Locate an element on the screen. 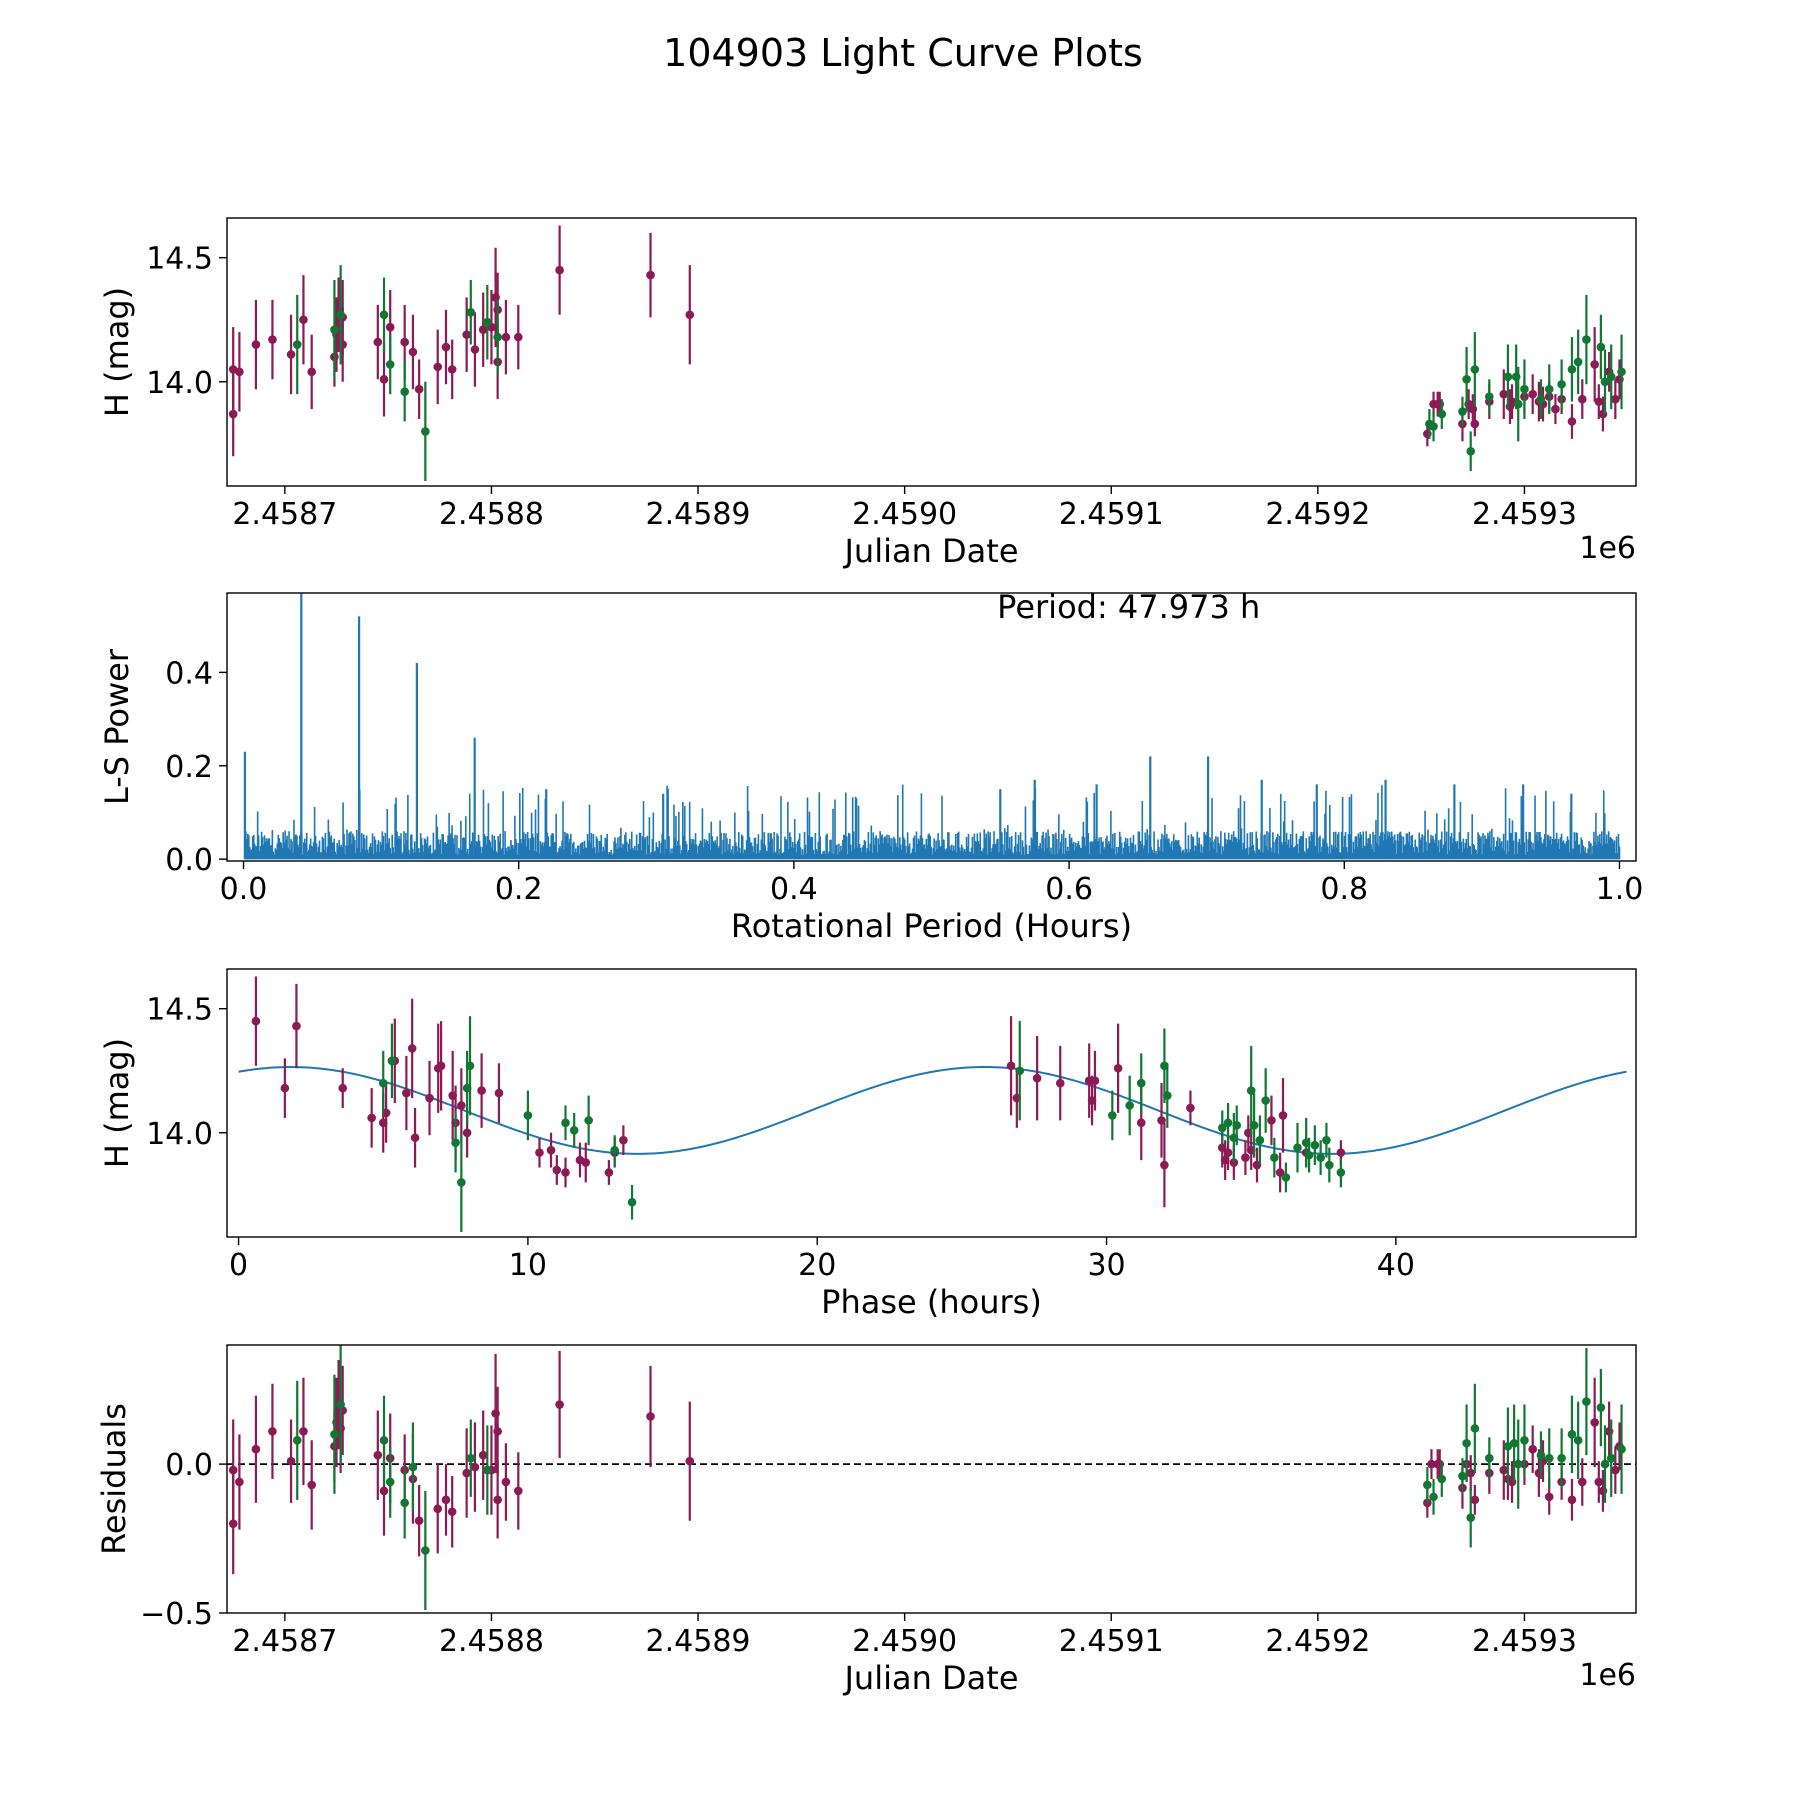 Image resolution: width=1800 pixels, height=1800 pixels. x-tick-label: 0 is located at coordinates (238, 1265).